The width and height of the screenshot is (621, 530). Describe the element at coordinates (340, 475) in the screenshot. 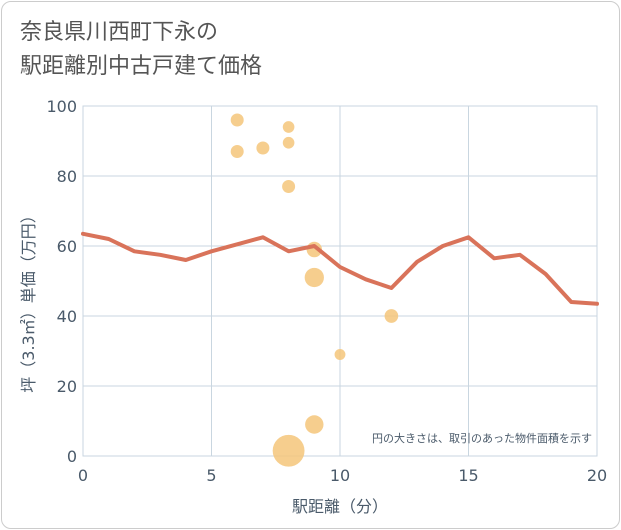

I see `x-tick-label-2: 10` at that location.